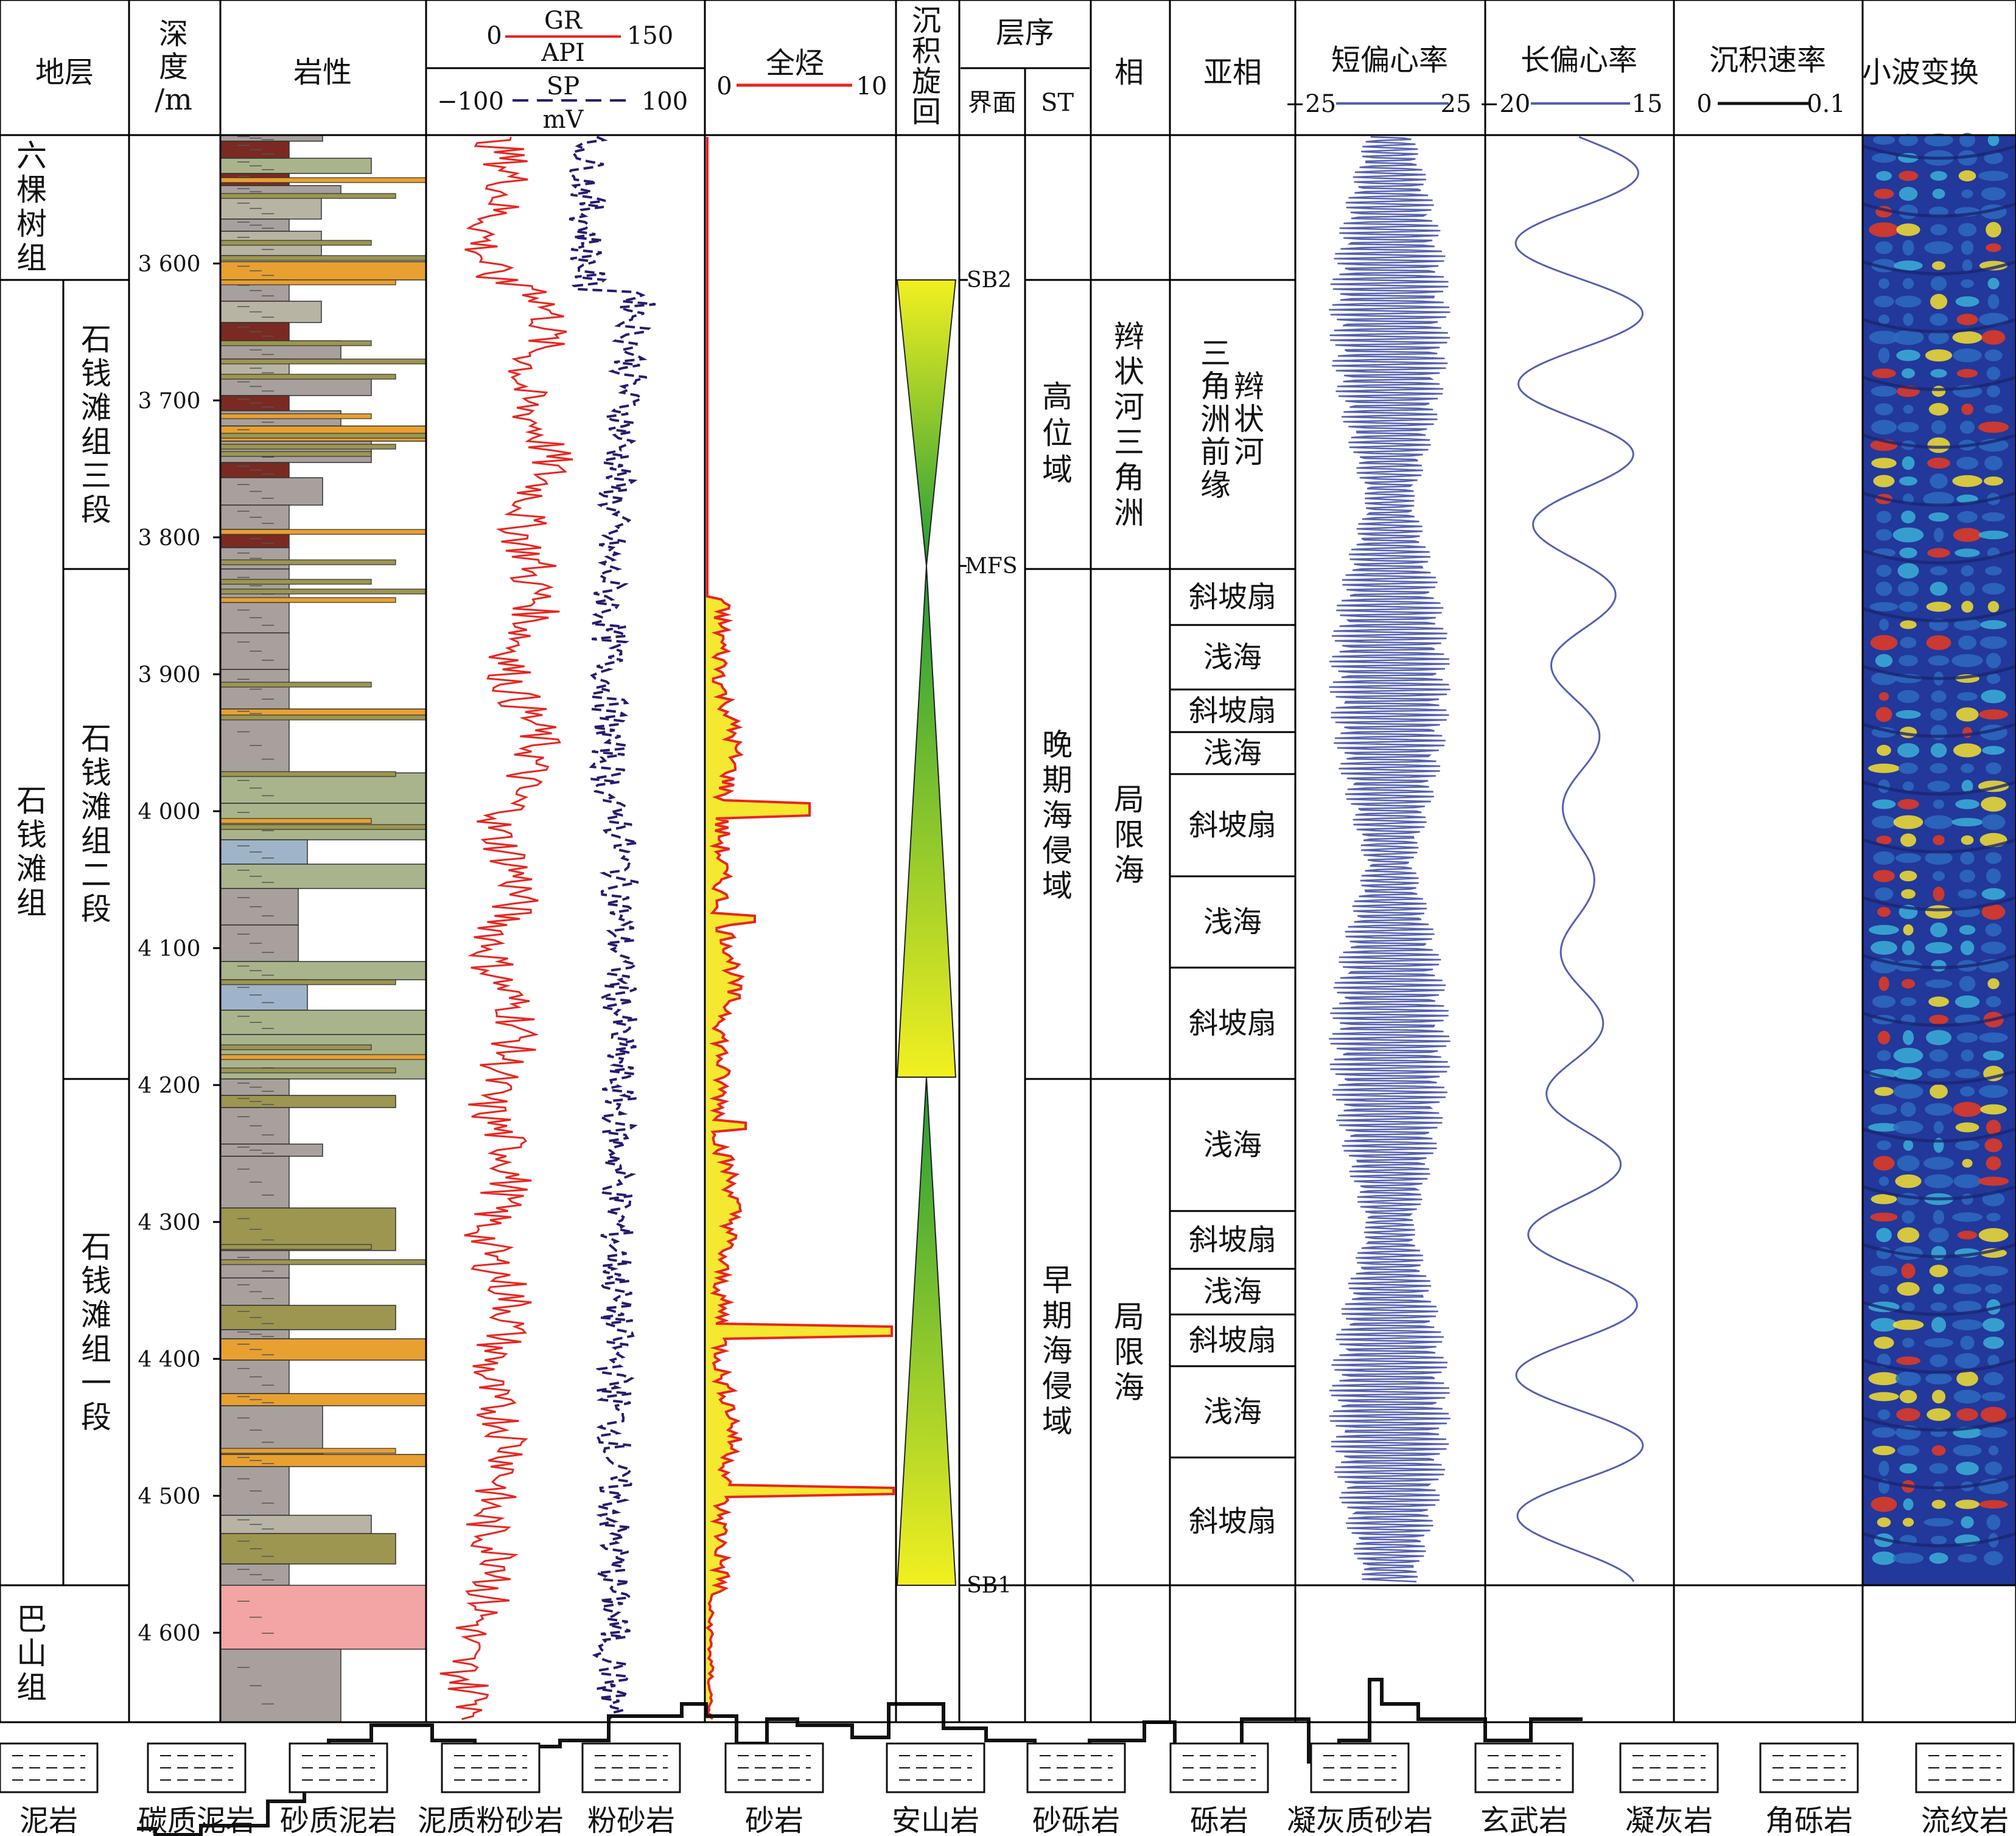 This screenshot has width=2016, height=1836. Describe the element at coordinates (1057, 850) in the screenshot. I see `systems-tract-late-tst-3: 侵` at that location.